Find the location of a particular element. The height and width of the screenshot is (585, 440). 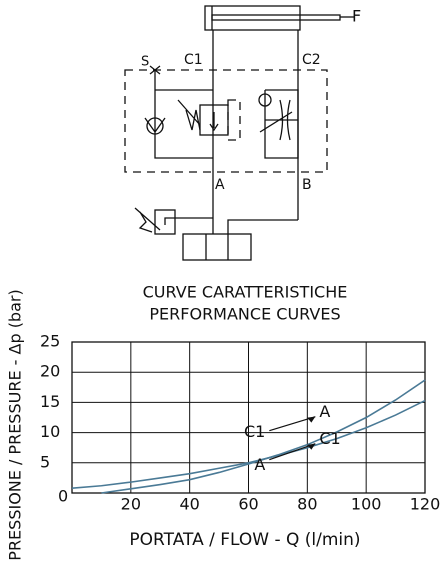

chart-title: PERFORMANCE CURVES is located at coordinates (244, 314).